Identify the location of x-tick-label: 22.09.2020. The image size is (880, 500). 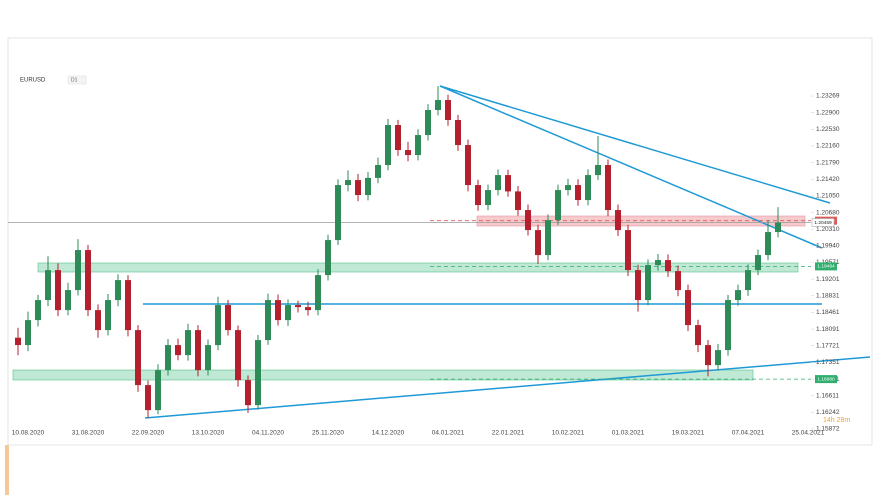
(148, 433).